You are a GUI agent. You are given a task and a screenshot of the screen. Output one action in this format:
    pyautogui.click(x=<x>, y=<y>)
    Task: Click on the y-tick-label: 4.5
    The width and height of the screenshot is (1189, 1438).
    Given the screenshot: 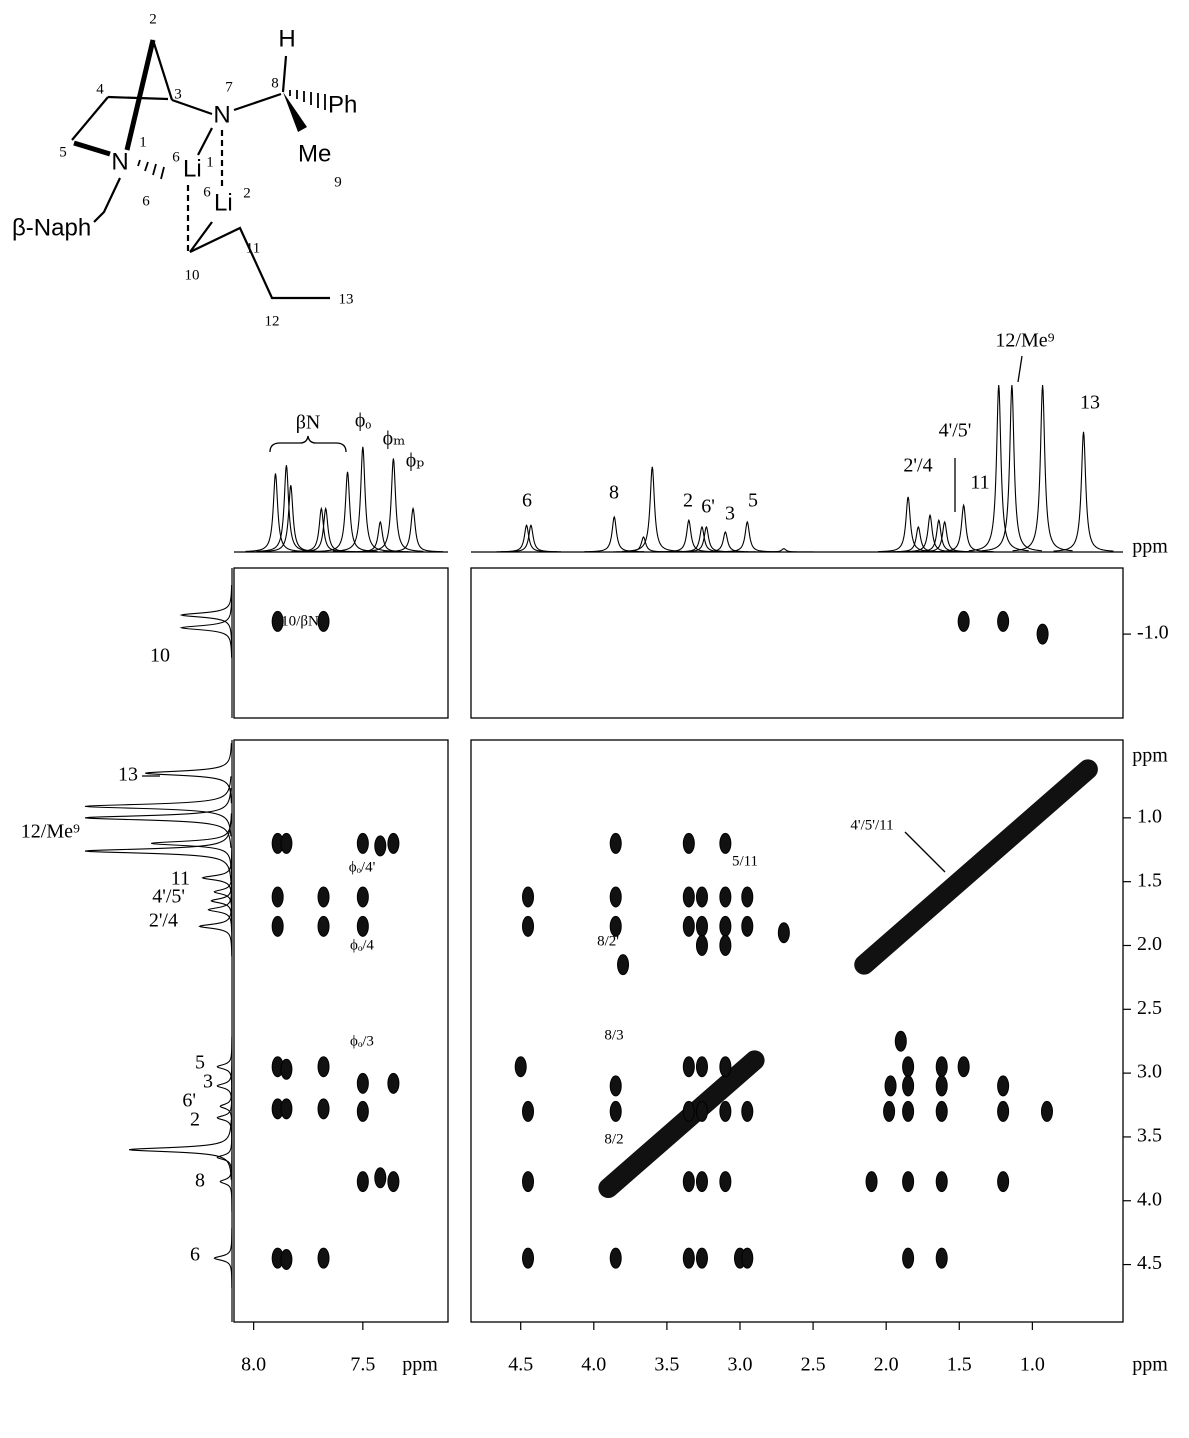 What is the action you would take?
    pyautogui.click(x=1149, y=1263)
    